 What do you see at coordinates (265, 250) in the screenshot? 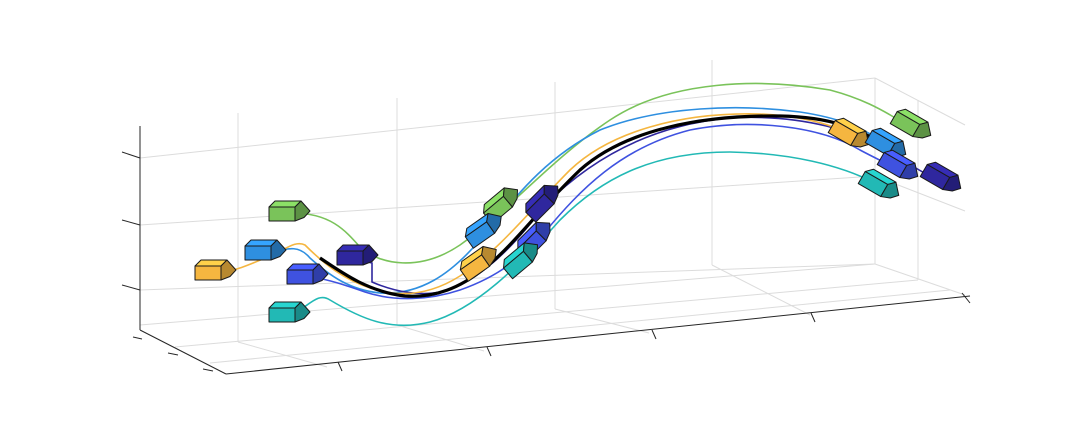
I see `box-light-blue-start` at bounding box center [265, 250].